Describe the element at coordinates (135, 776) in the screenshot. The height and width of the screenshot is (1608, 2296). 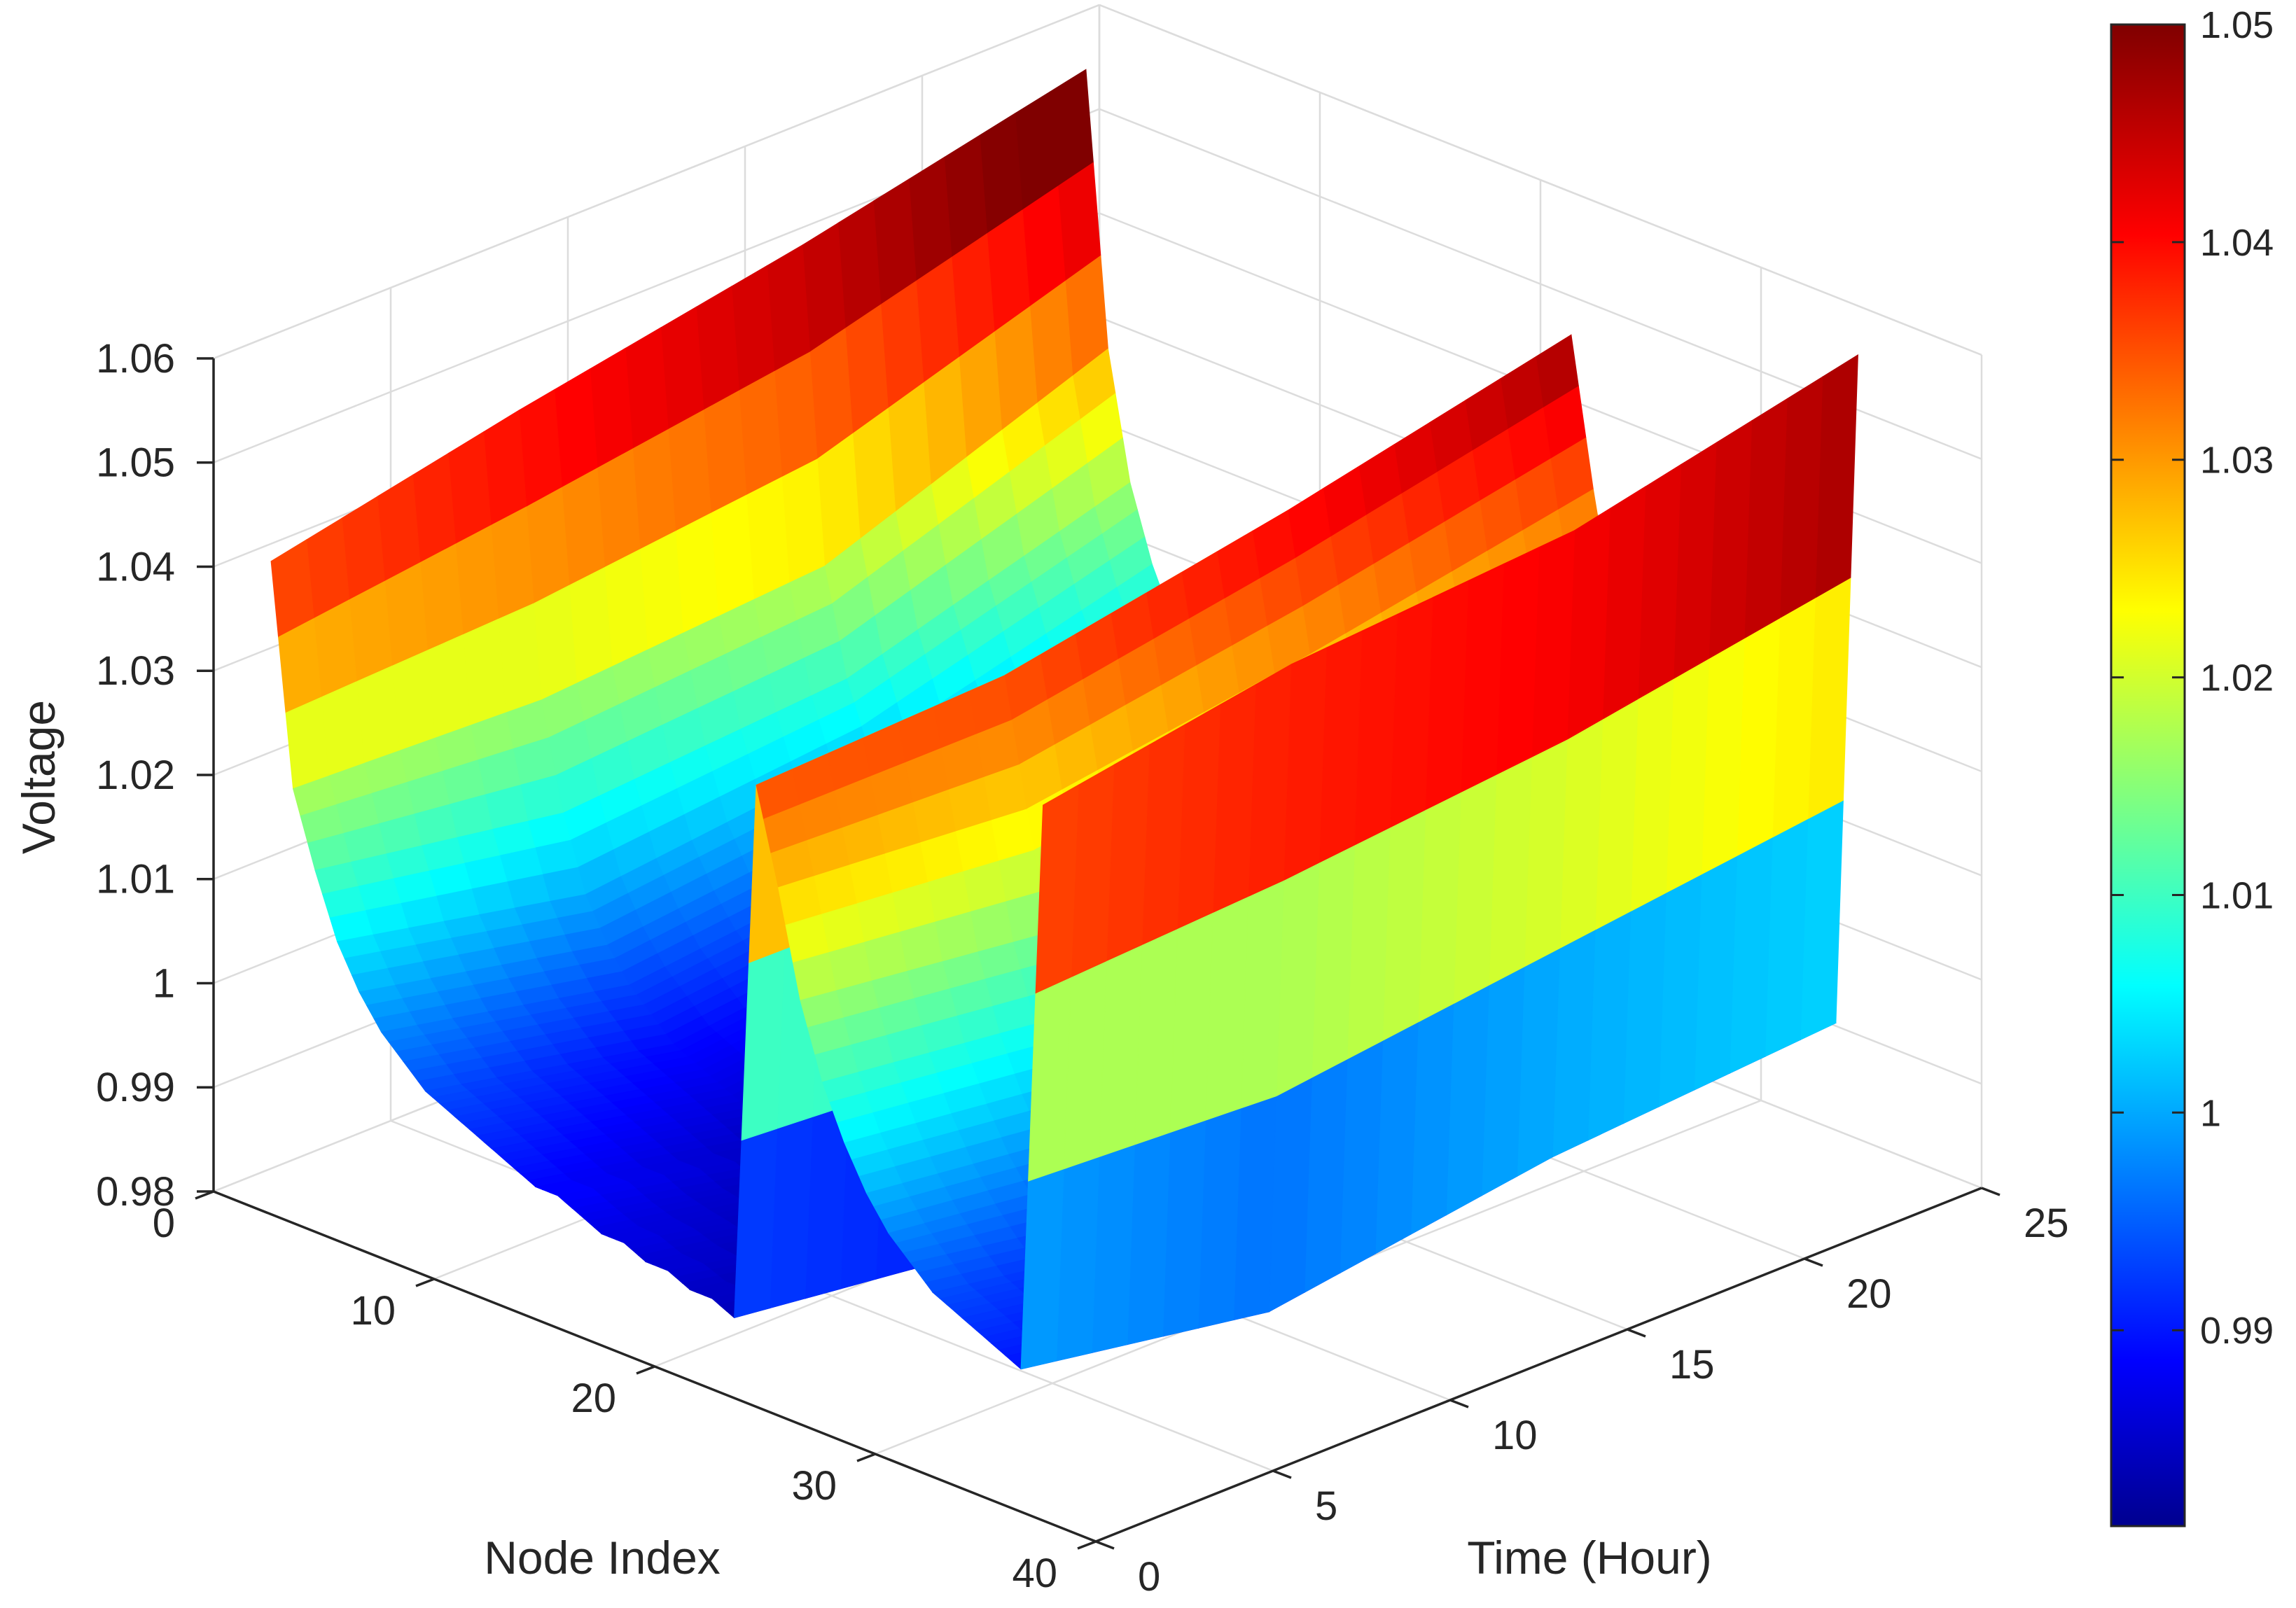
I see `z-tick-label: 1.02` at that location.